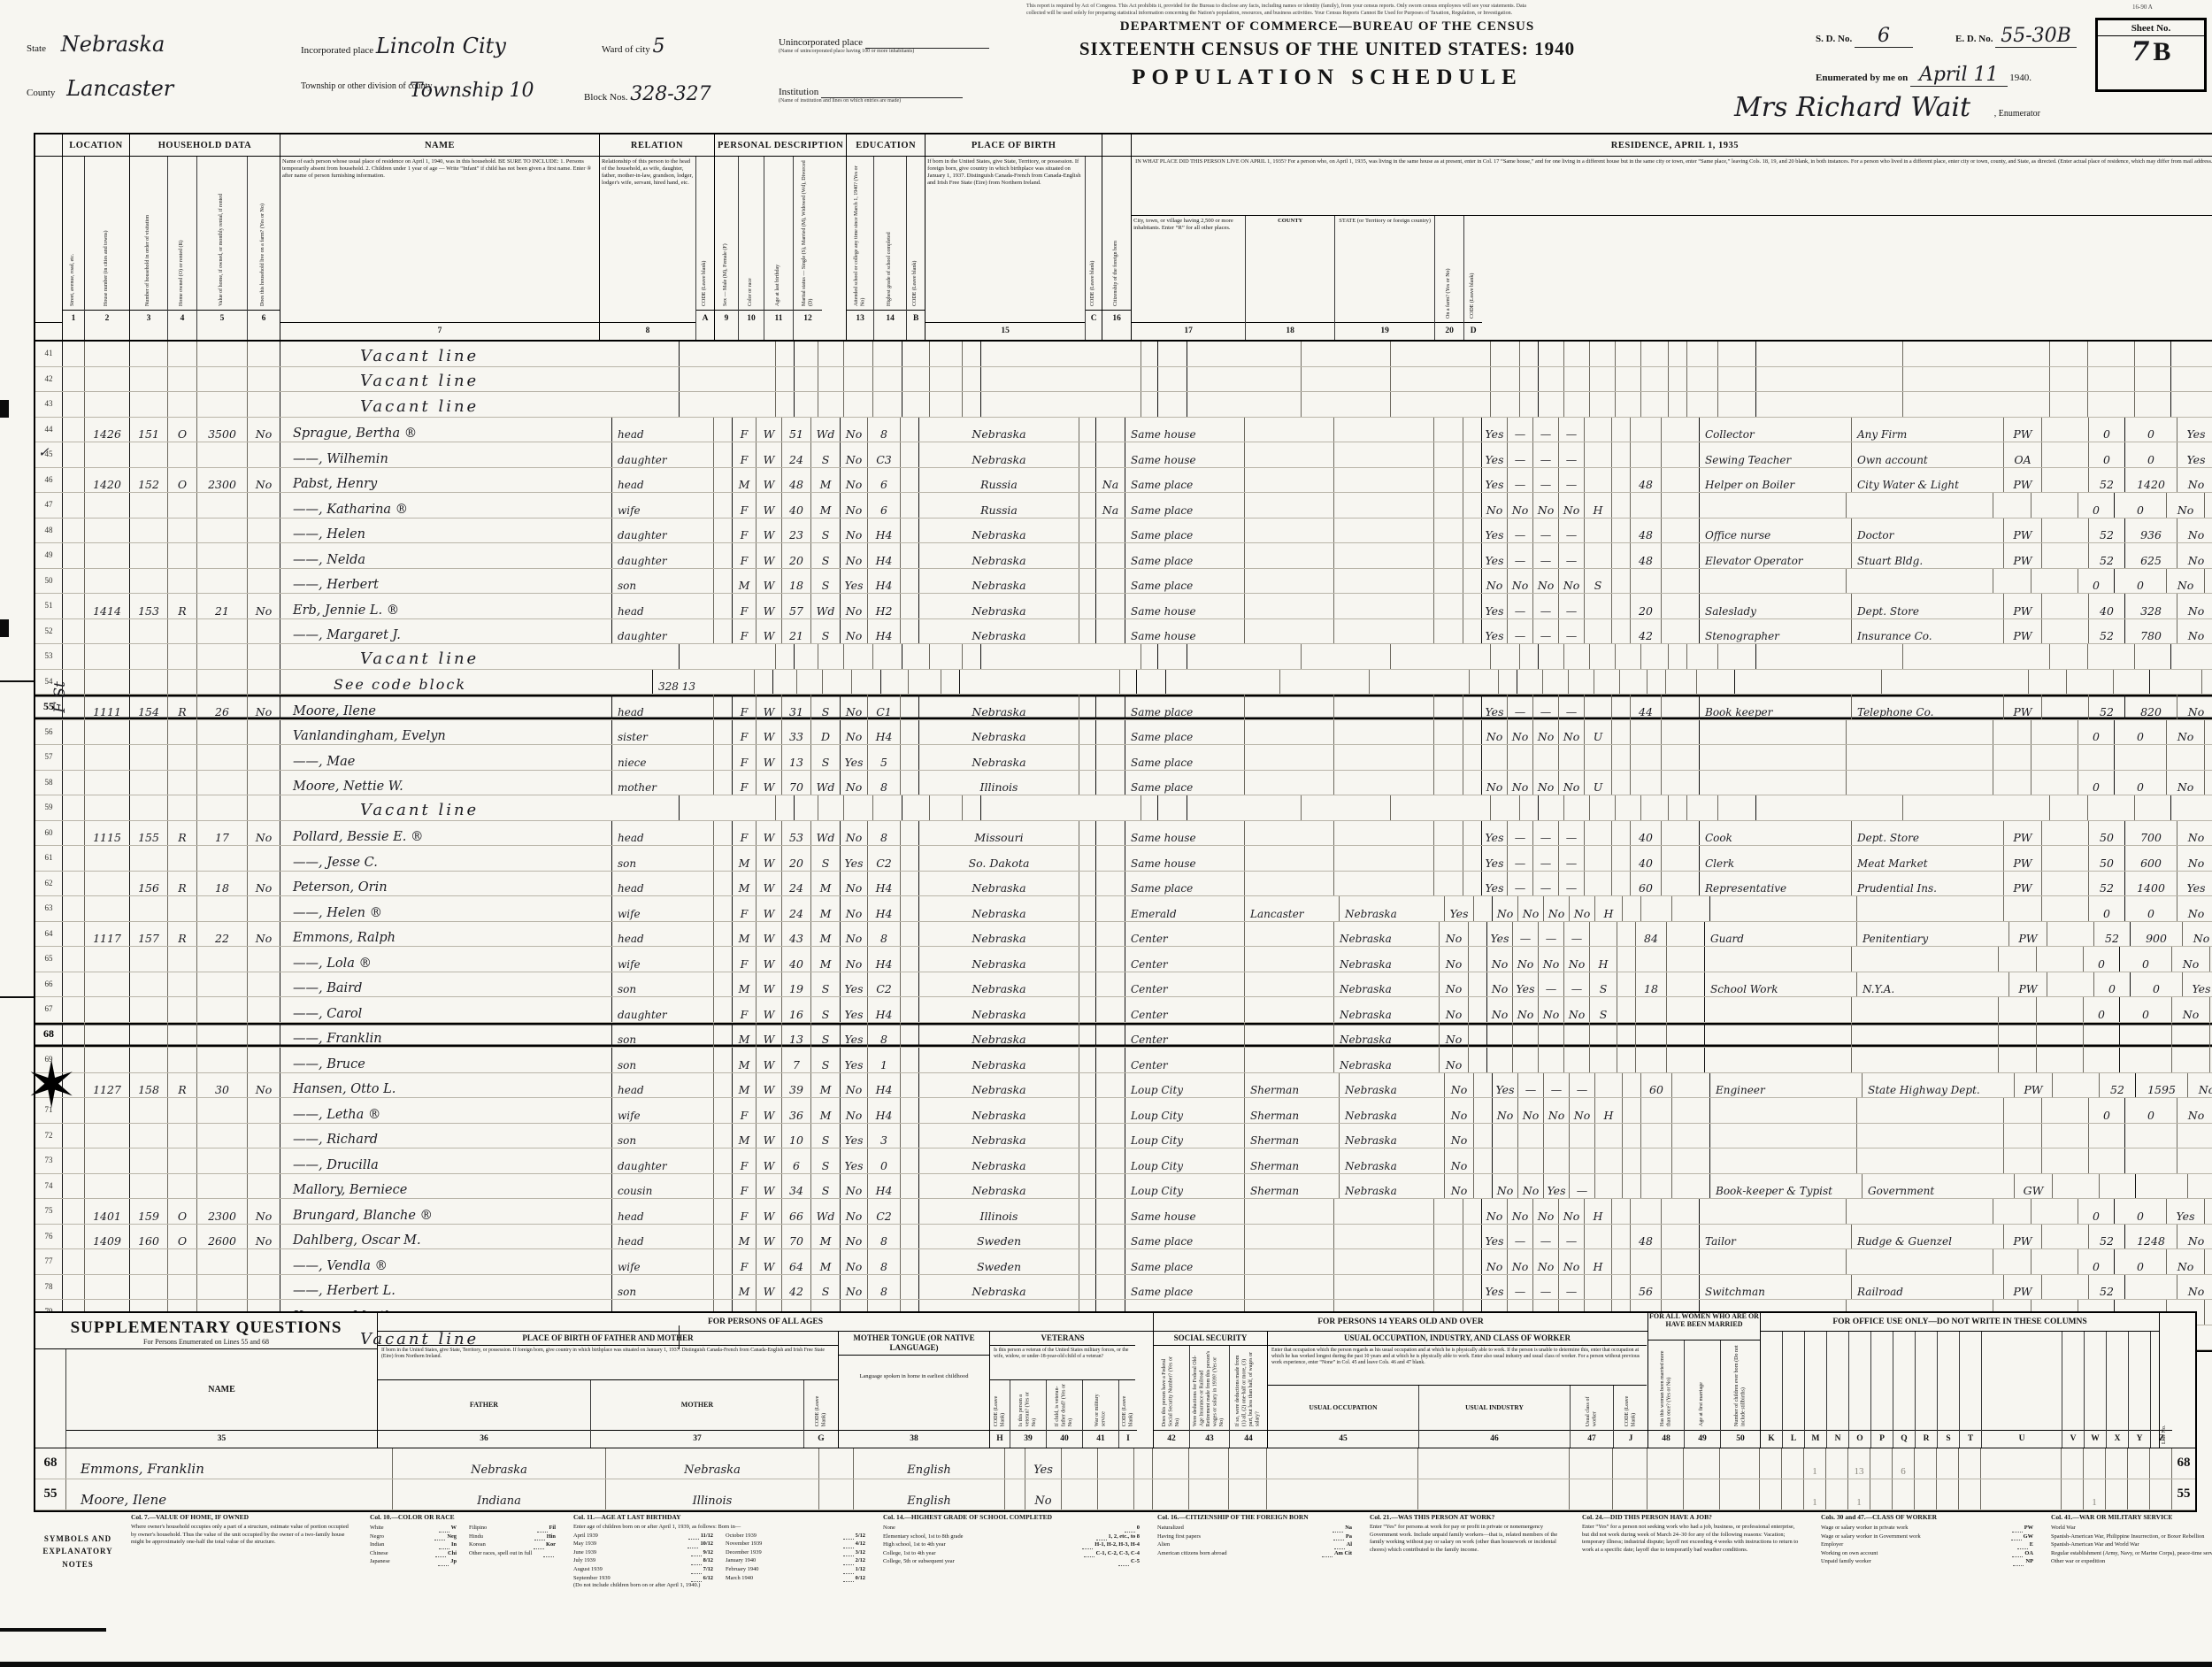 The image size is (2212, 1667). What do you see at coordinates (37, 48) in the screenshot?
I see `state-label: State` at bounding box center [37, 48].